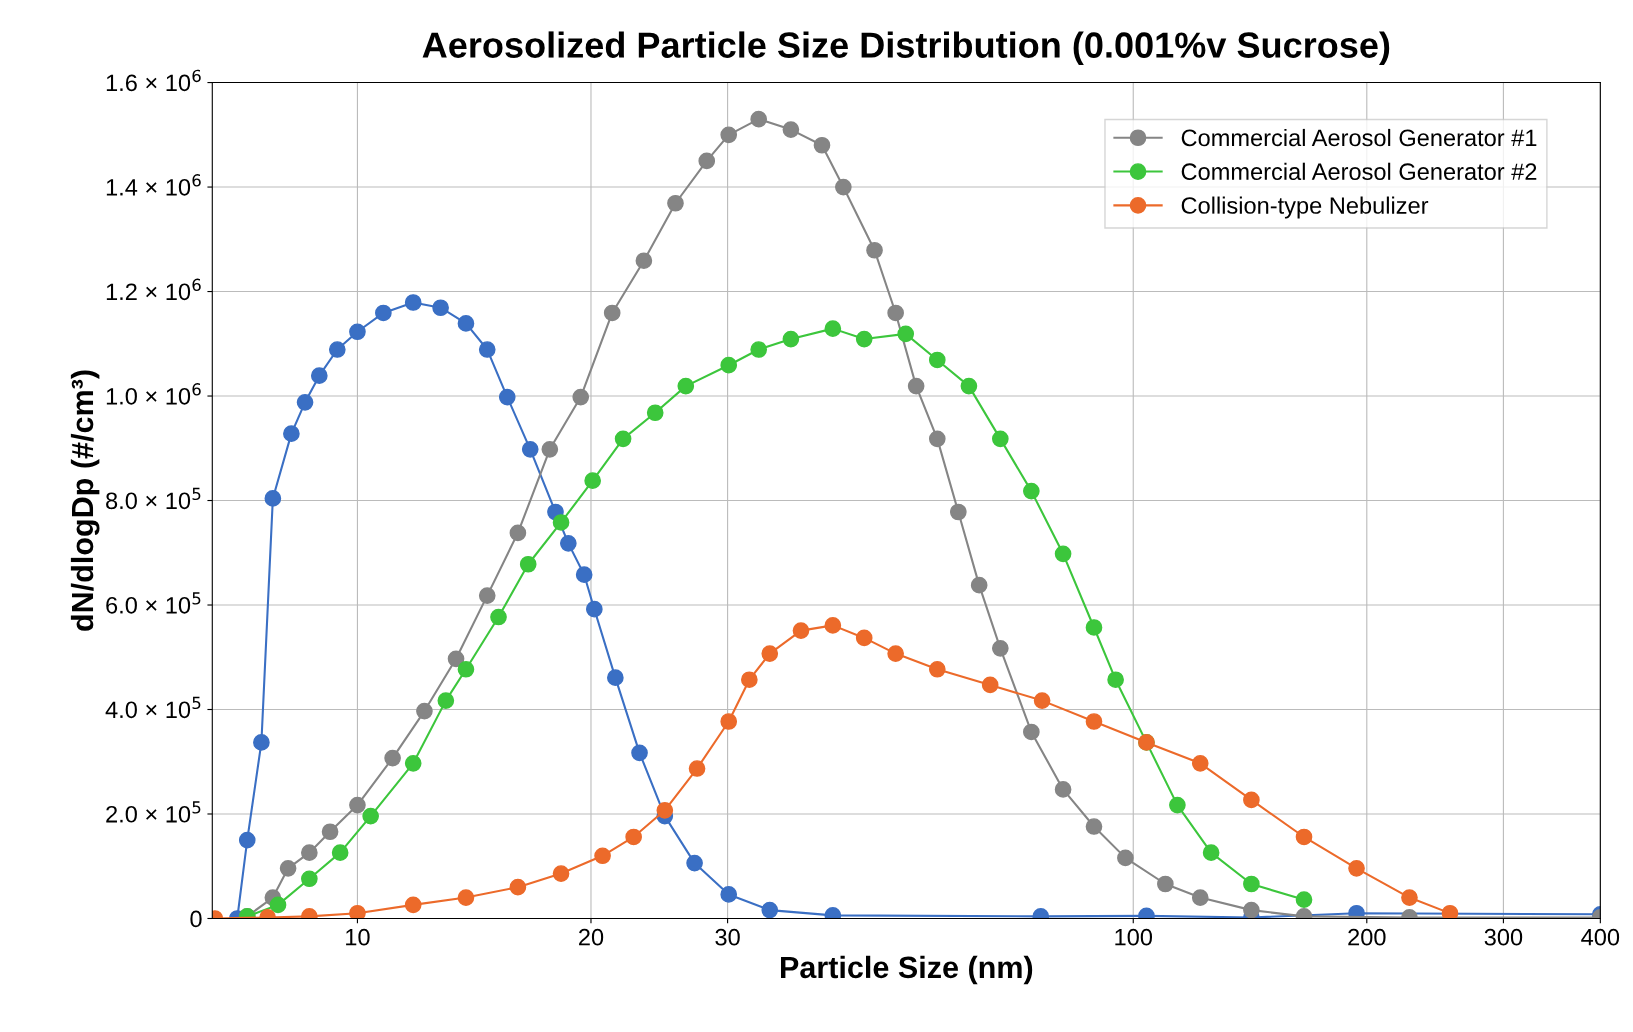 The width and height of the screenshot is (1633, 1032). What do you see at coordinates (1359, 171) in the screenshot?
I see `legend-label: Commercial Aerosol Generator #2` at bounding box center [1359, 171].